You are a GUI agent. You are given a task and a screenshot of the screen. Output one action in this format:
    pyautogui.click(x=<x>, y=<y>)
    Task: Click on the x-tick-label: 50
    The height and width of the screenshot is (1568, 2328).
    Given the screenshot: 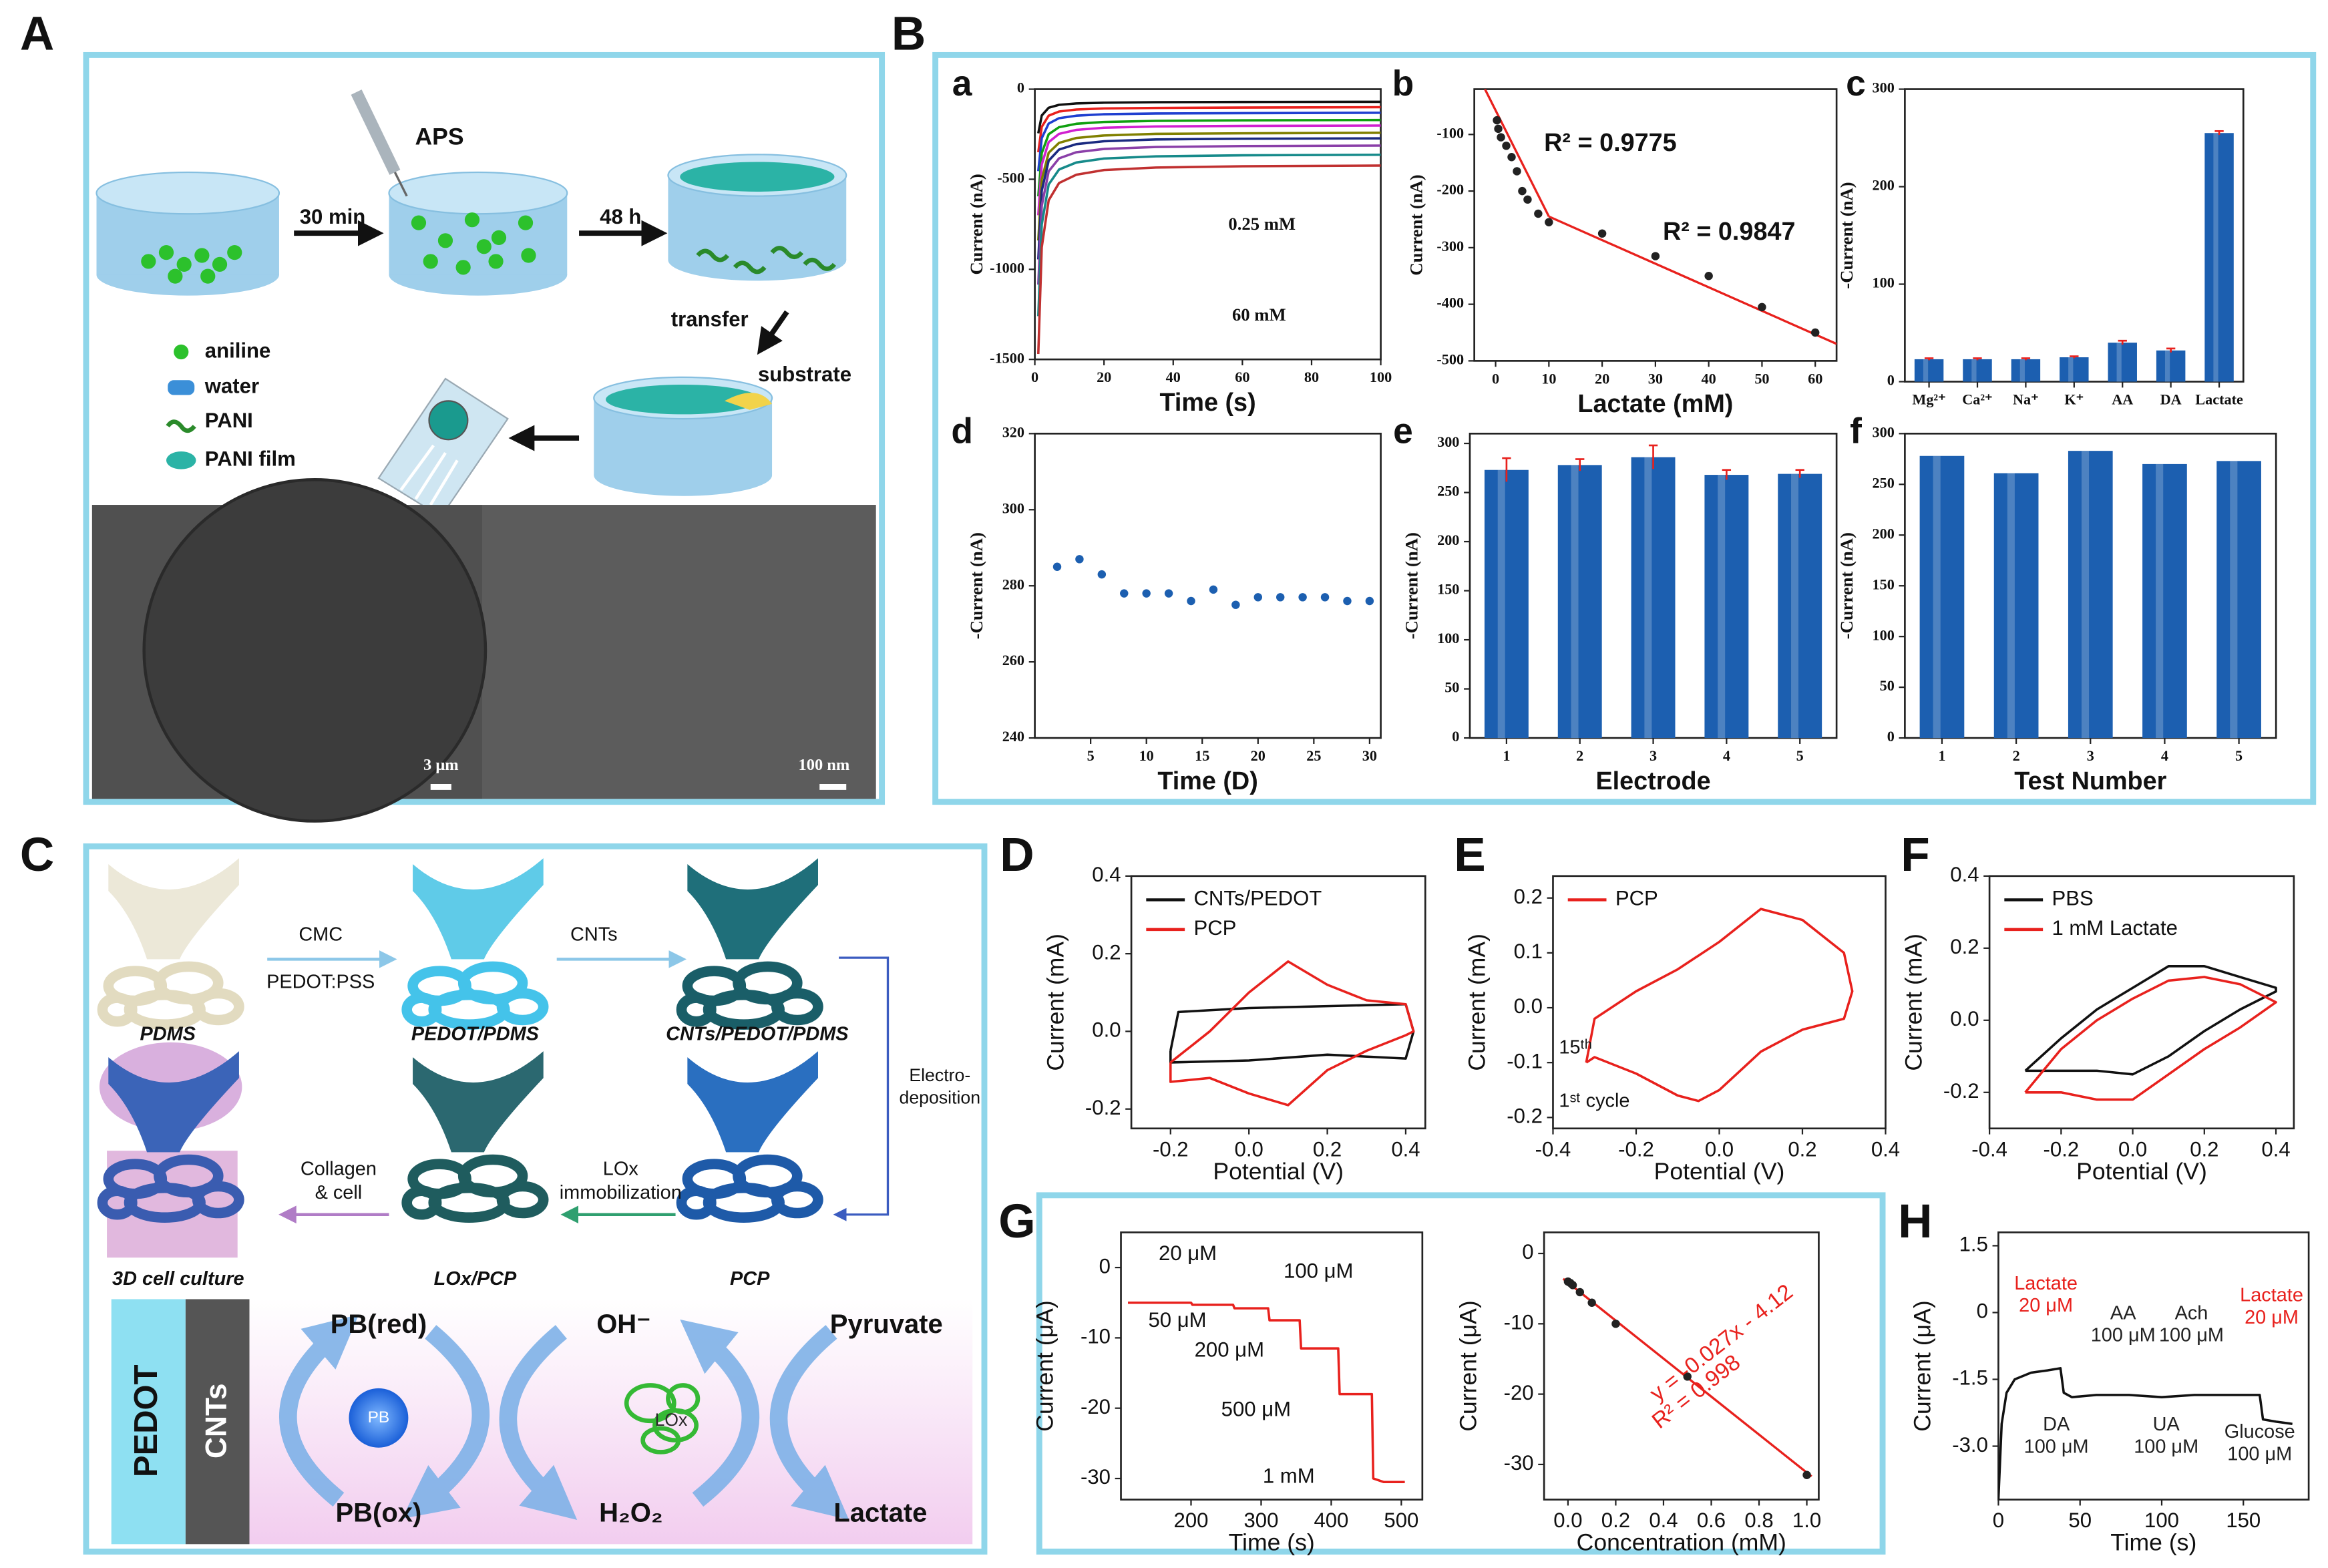 What is the action you would take?
    pyautogui.click(x=2080, y=1520)
    